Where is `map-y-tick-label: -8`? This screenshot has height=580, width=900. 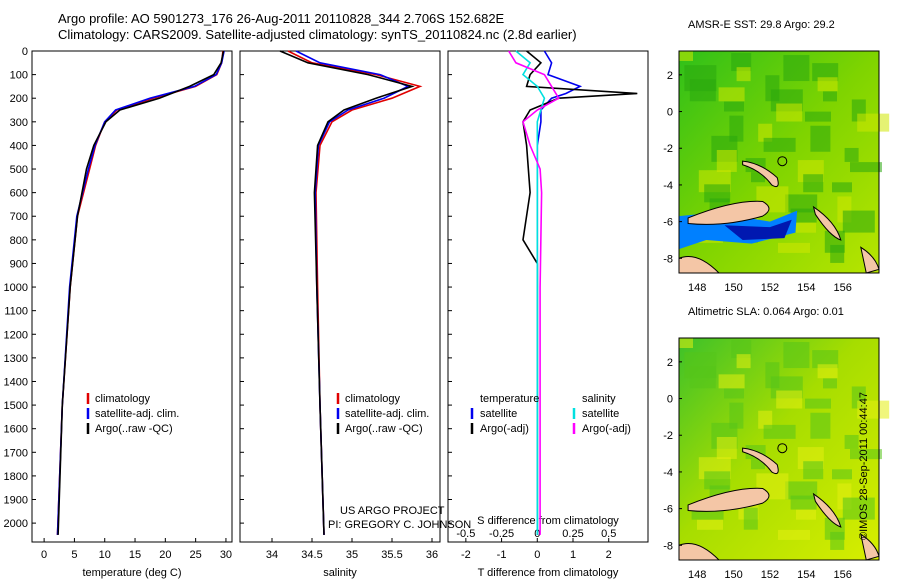 map-y-tick-label: -8 is located at coordinates (668, 259).